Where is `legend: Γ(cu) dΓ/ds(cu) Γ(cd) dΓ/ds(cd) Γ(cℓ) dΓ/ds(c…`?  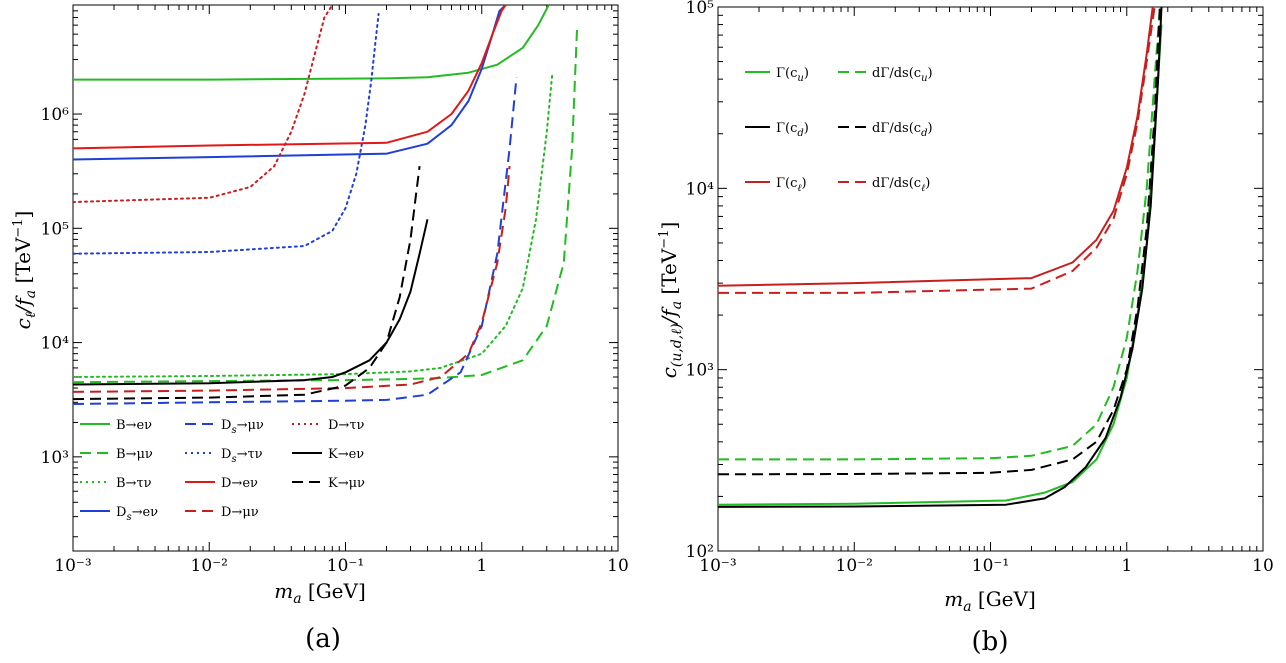 legend: Γ(cu) dΓ/ds(cu) Γ(cd) dΓ/ds(cd) Γ(cℓ) dΓ/ds(c… is located at coordinates (839, 130).